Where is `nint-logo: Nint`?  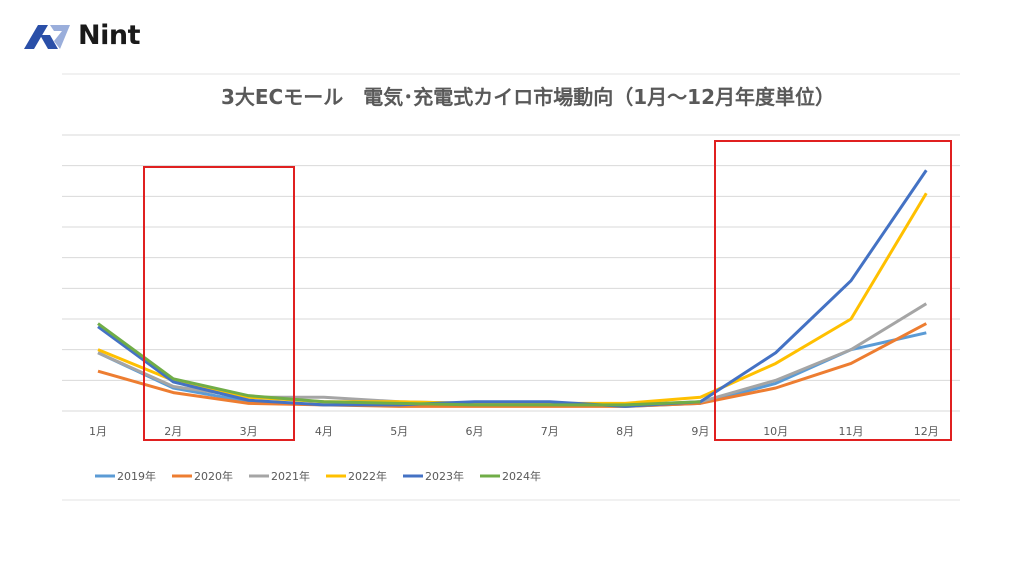 nint-logo: Nint is located at coordinates (82, 35).